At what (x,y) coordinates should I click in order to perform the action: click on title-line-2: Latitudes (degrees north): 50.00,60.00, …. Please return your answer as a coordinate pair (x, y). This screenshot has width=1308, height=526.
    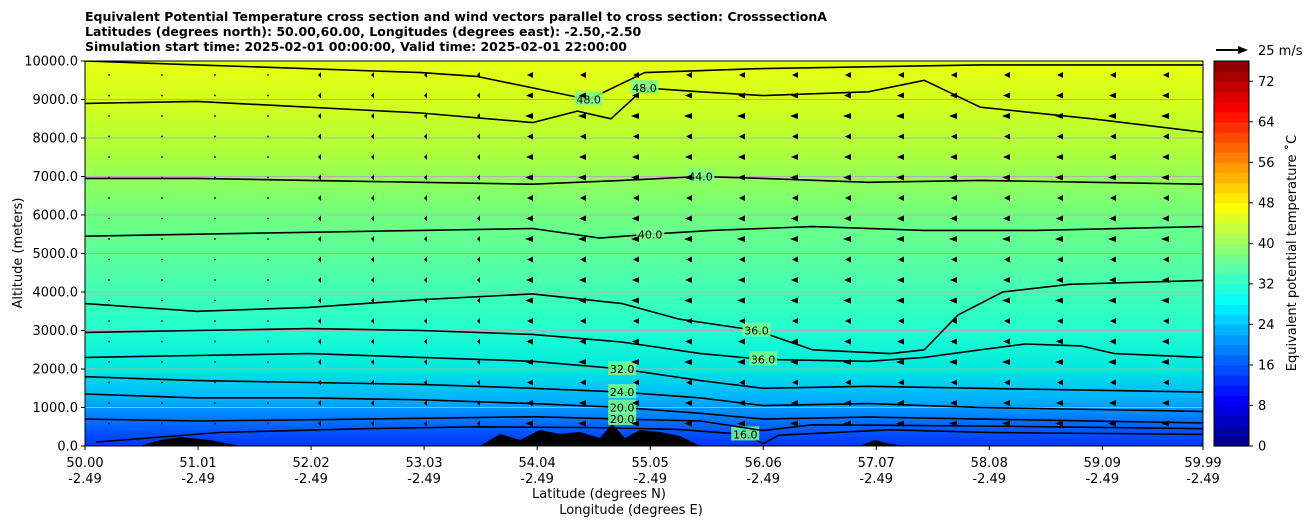
    Looking at the image, I should click on (363, 31).